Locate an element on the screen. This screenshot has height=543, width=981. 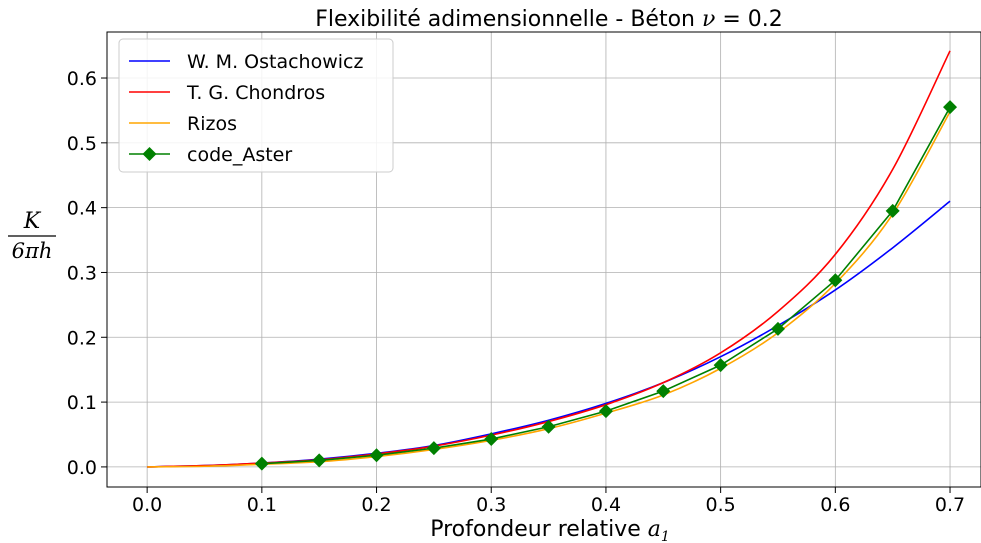
y-tick-label: 0.2 is located at coordinates (82, 338).